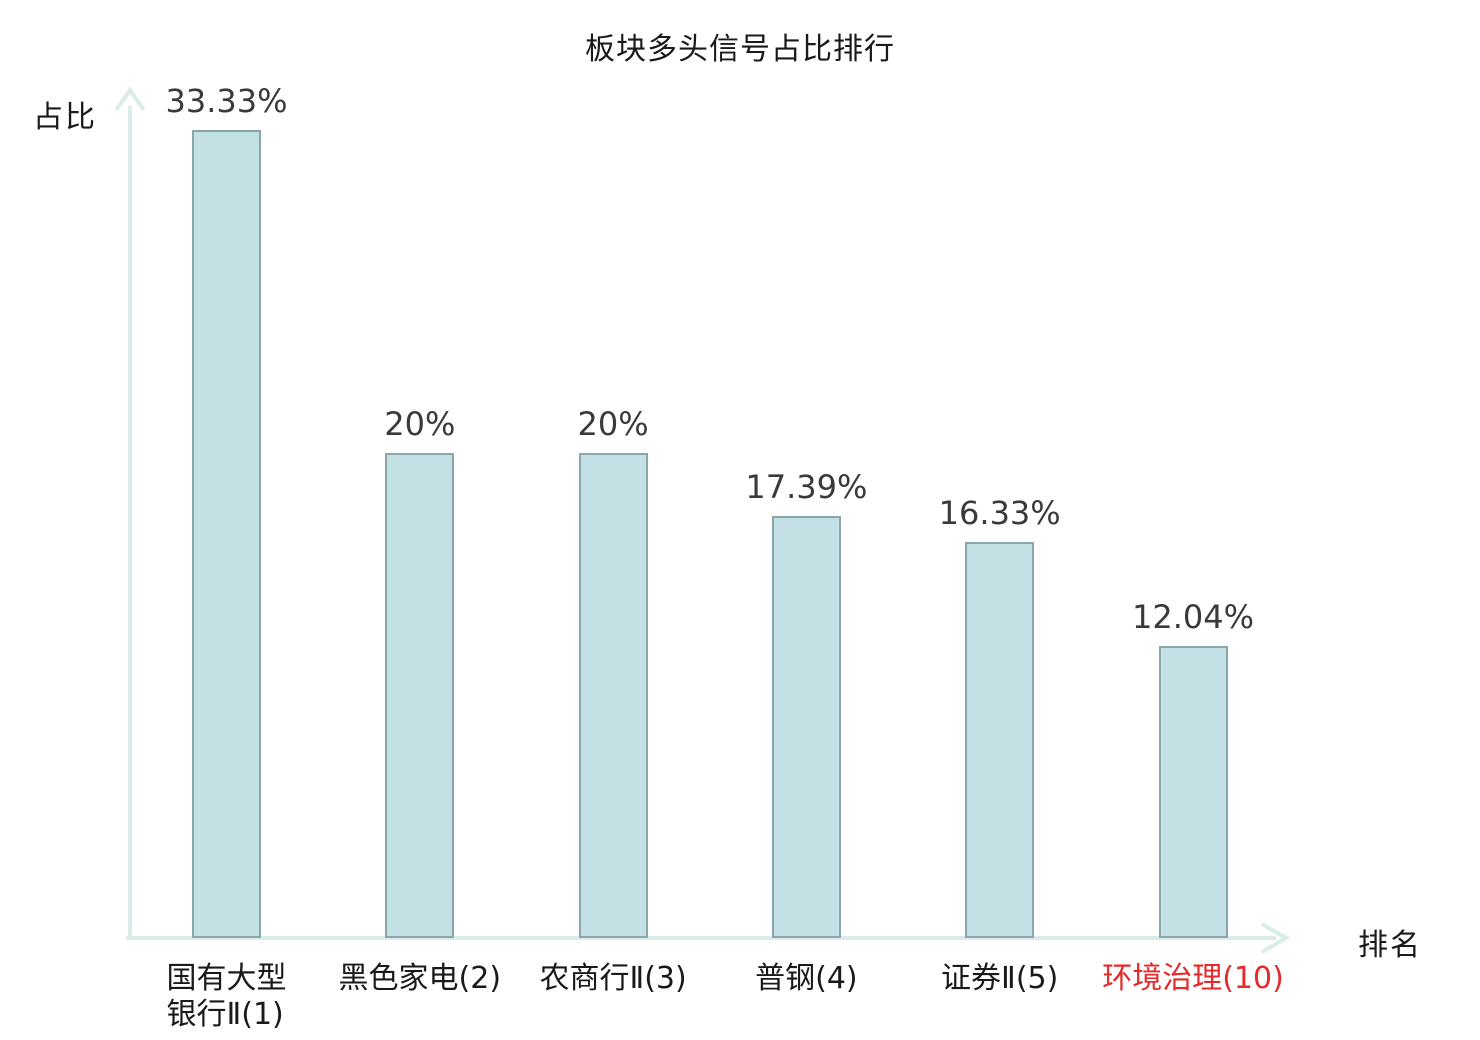 Image resolution: width=1480 pixels, height=1040 pixels. Describe the element at coordinates (1000, 978) in the screenshot. I see `category-label: 证券Ⅱ(5)` at that location.